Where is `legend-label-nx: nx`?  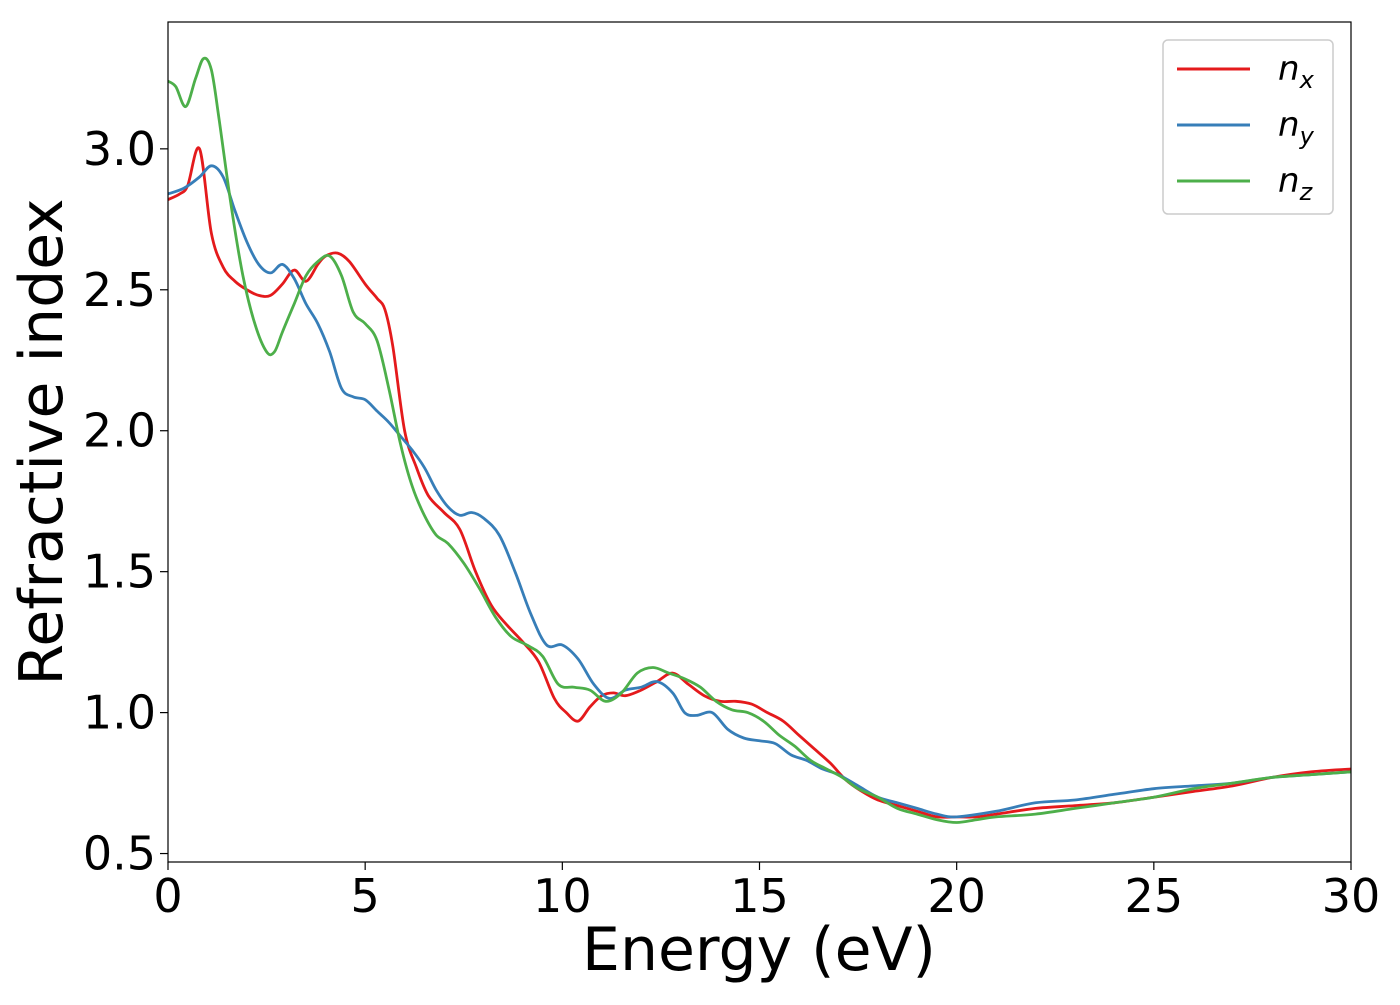 legend-label-nx: nx is located at coordinates (1296, 71).